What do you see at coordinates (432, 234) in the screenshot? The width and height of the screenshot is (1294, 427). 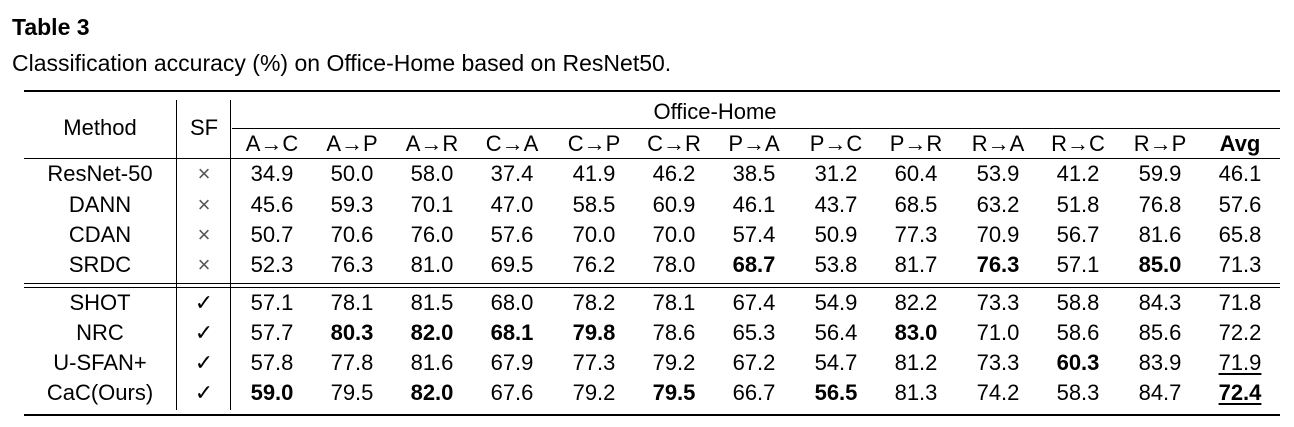 I see `table-cell: 76.0` at bounding box center [432, 234].